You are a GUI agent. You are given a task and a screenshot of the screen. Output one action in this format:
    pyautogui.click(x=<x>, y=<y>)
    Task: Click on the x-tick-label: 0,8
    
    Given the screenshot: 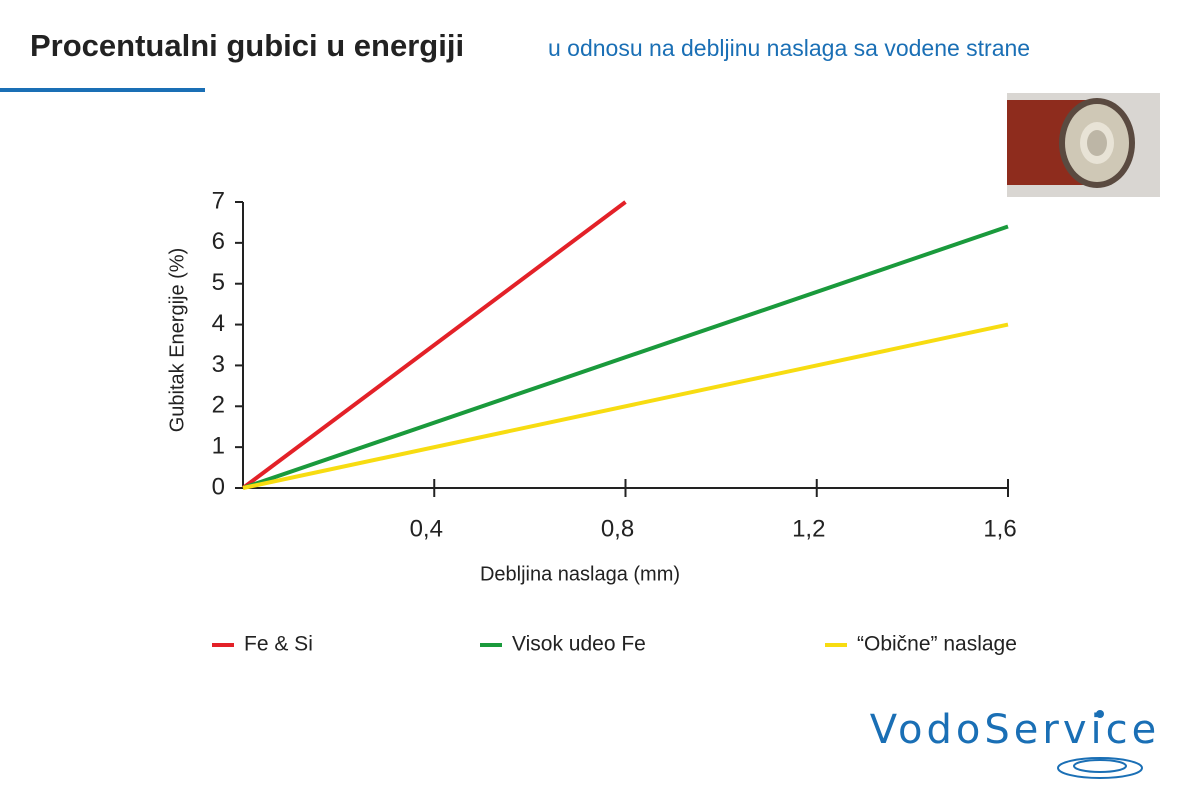 What is the action you would take?
    pyautogui.click(x=617, y=528)
    